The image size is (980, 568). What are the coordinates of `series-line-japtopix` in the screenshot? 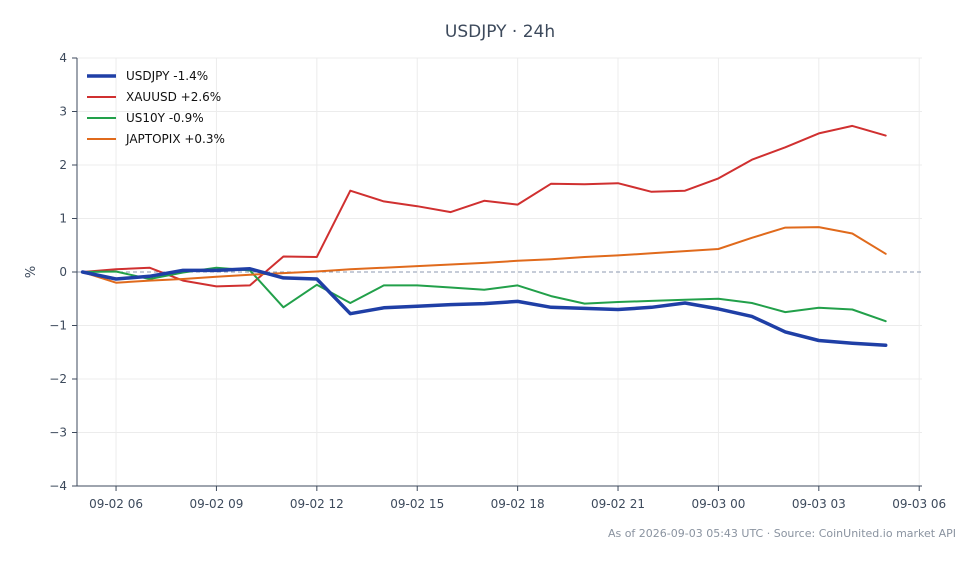 It's located at (484, 255).